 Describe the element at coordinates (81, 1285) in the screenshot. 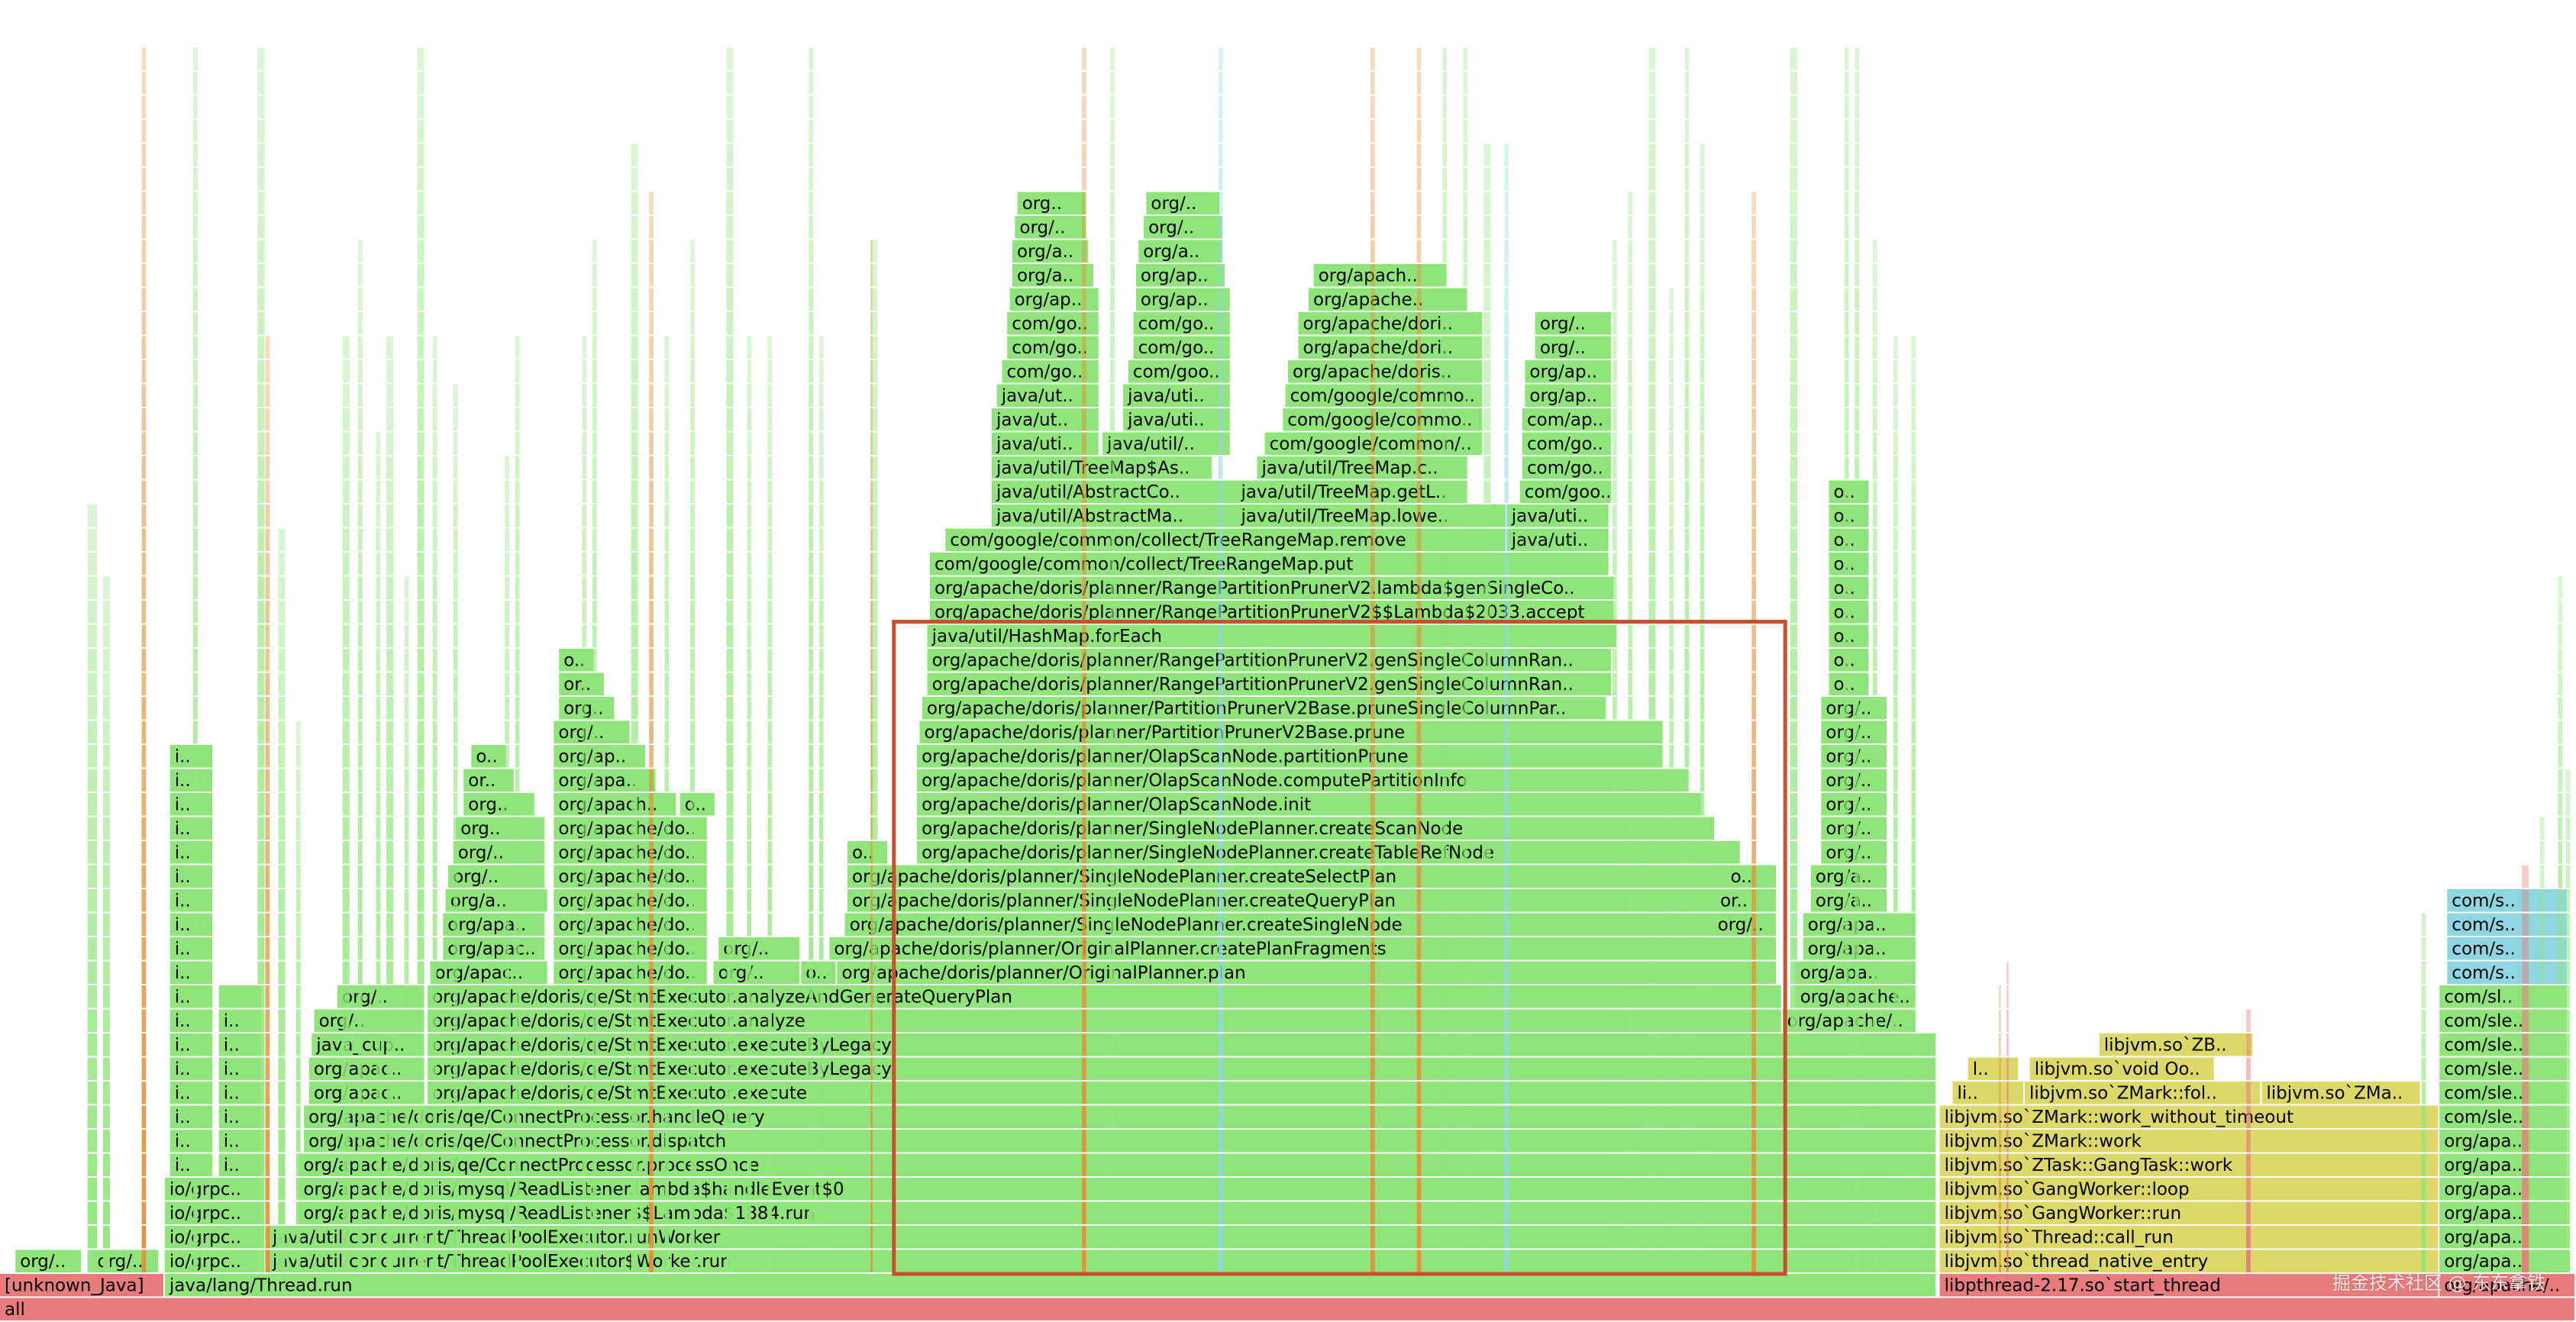

I see `flame-frame: [unknown_Java]` at that location.